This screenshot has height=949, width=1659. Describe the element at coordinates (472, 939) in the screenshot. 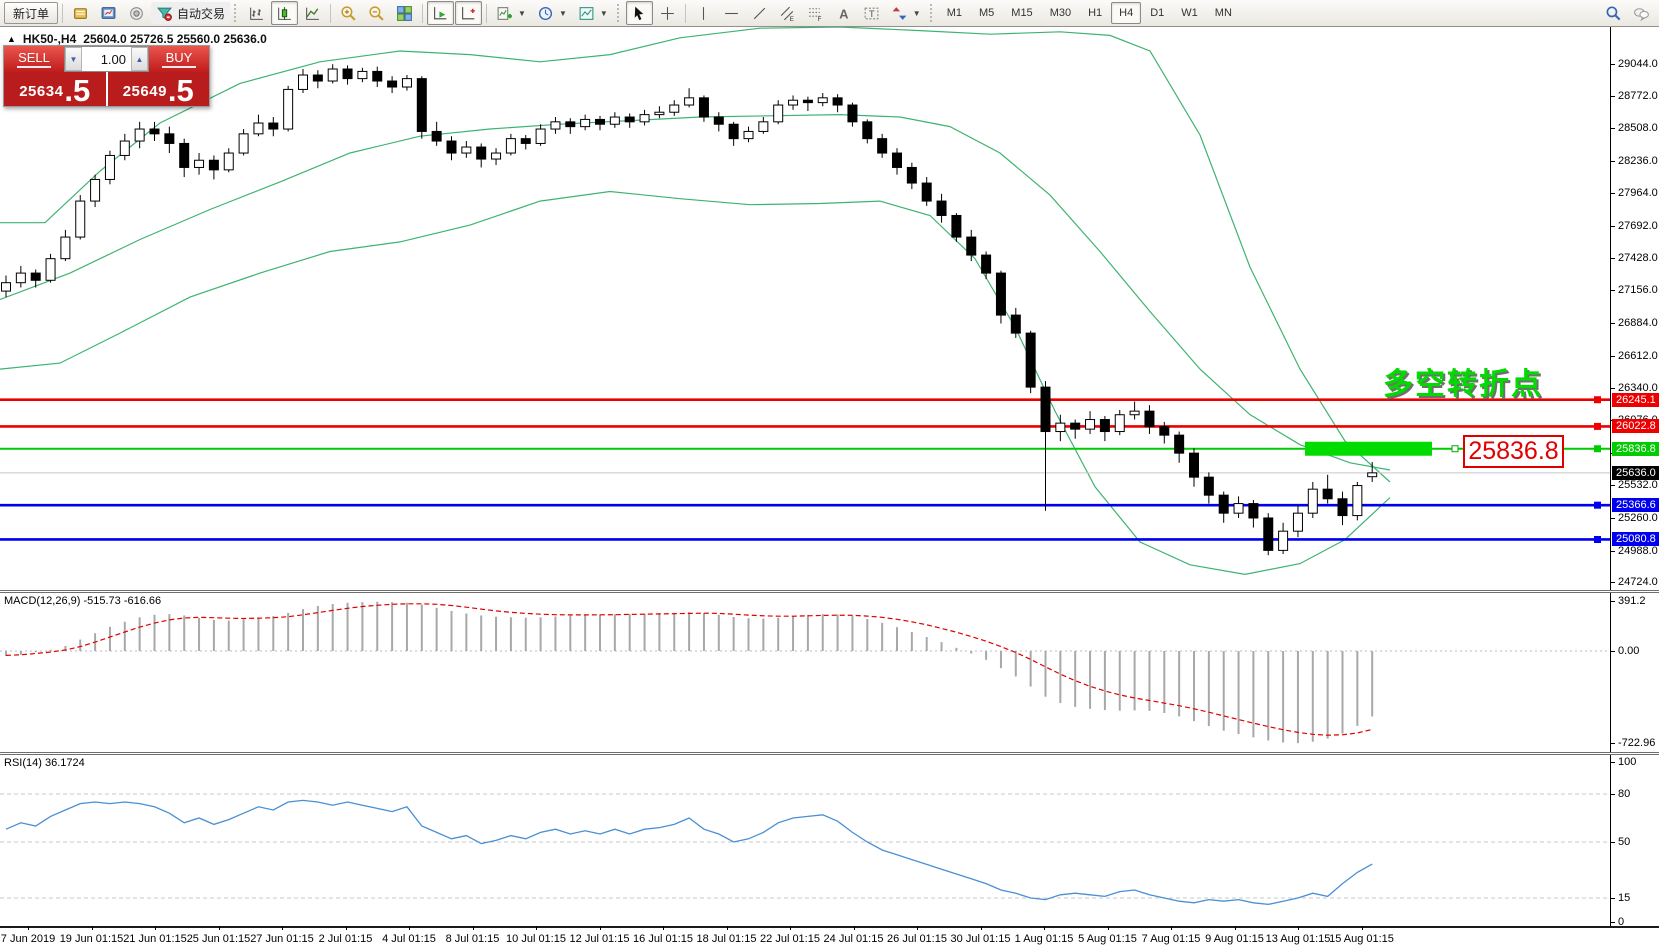

I see `date-label: 8 Jul 01:15` at that location.